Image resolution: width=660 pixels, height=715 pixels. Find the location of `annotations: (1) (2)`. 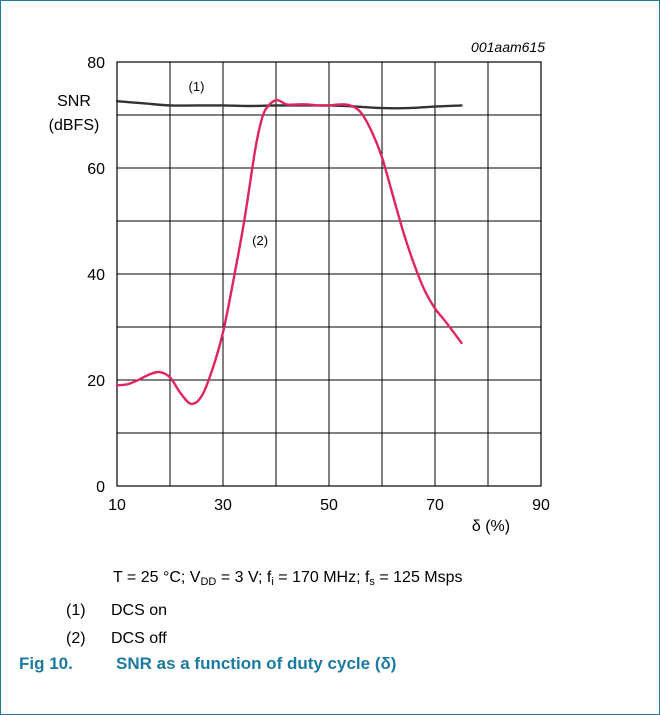

annotations: (1) (2) is located at coordinates (228, 163).